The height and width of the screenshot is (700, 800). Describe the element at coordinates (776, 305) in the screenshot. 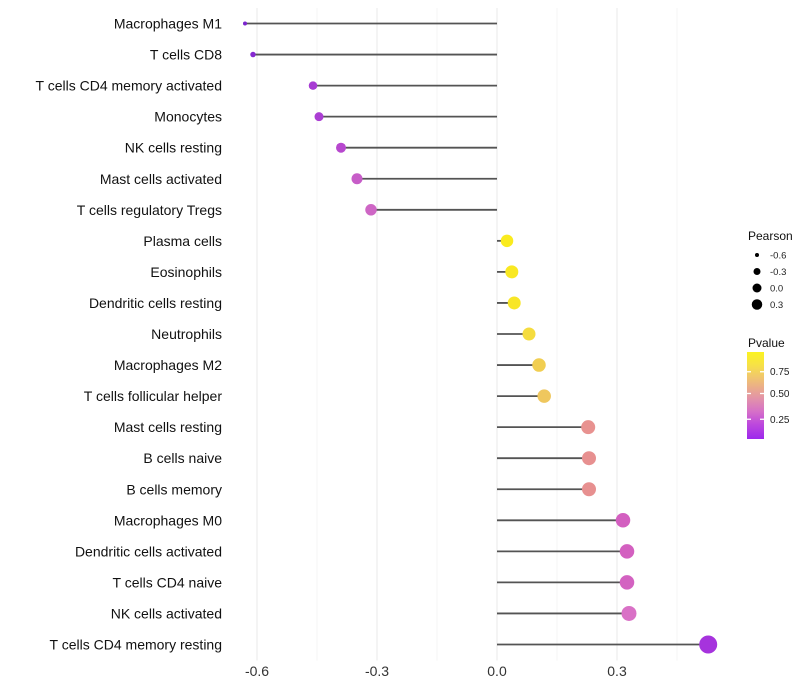

I see `legend-pearson-label-3: 0.3` at that location.